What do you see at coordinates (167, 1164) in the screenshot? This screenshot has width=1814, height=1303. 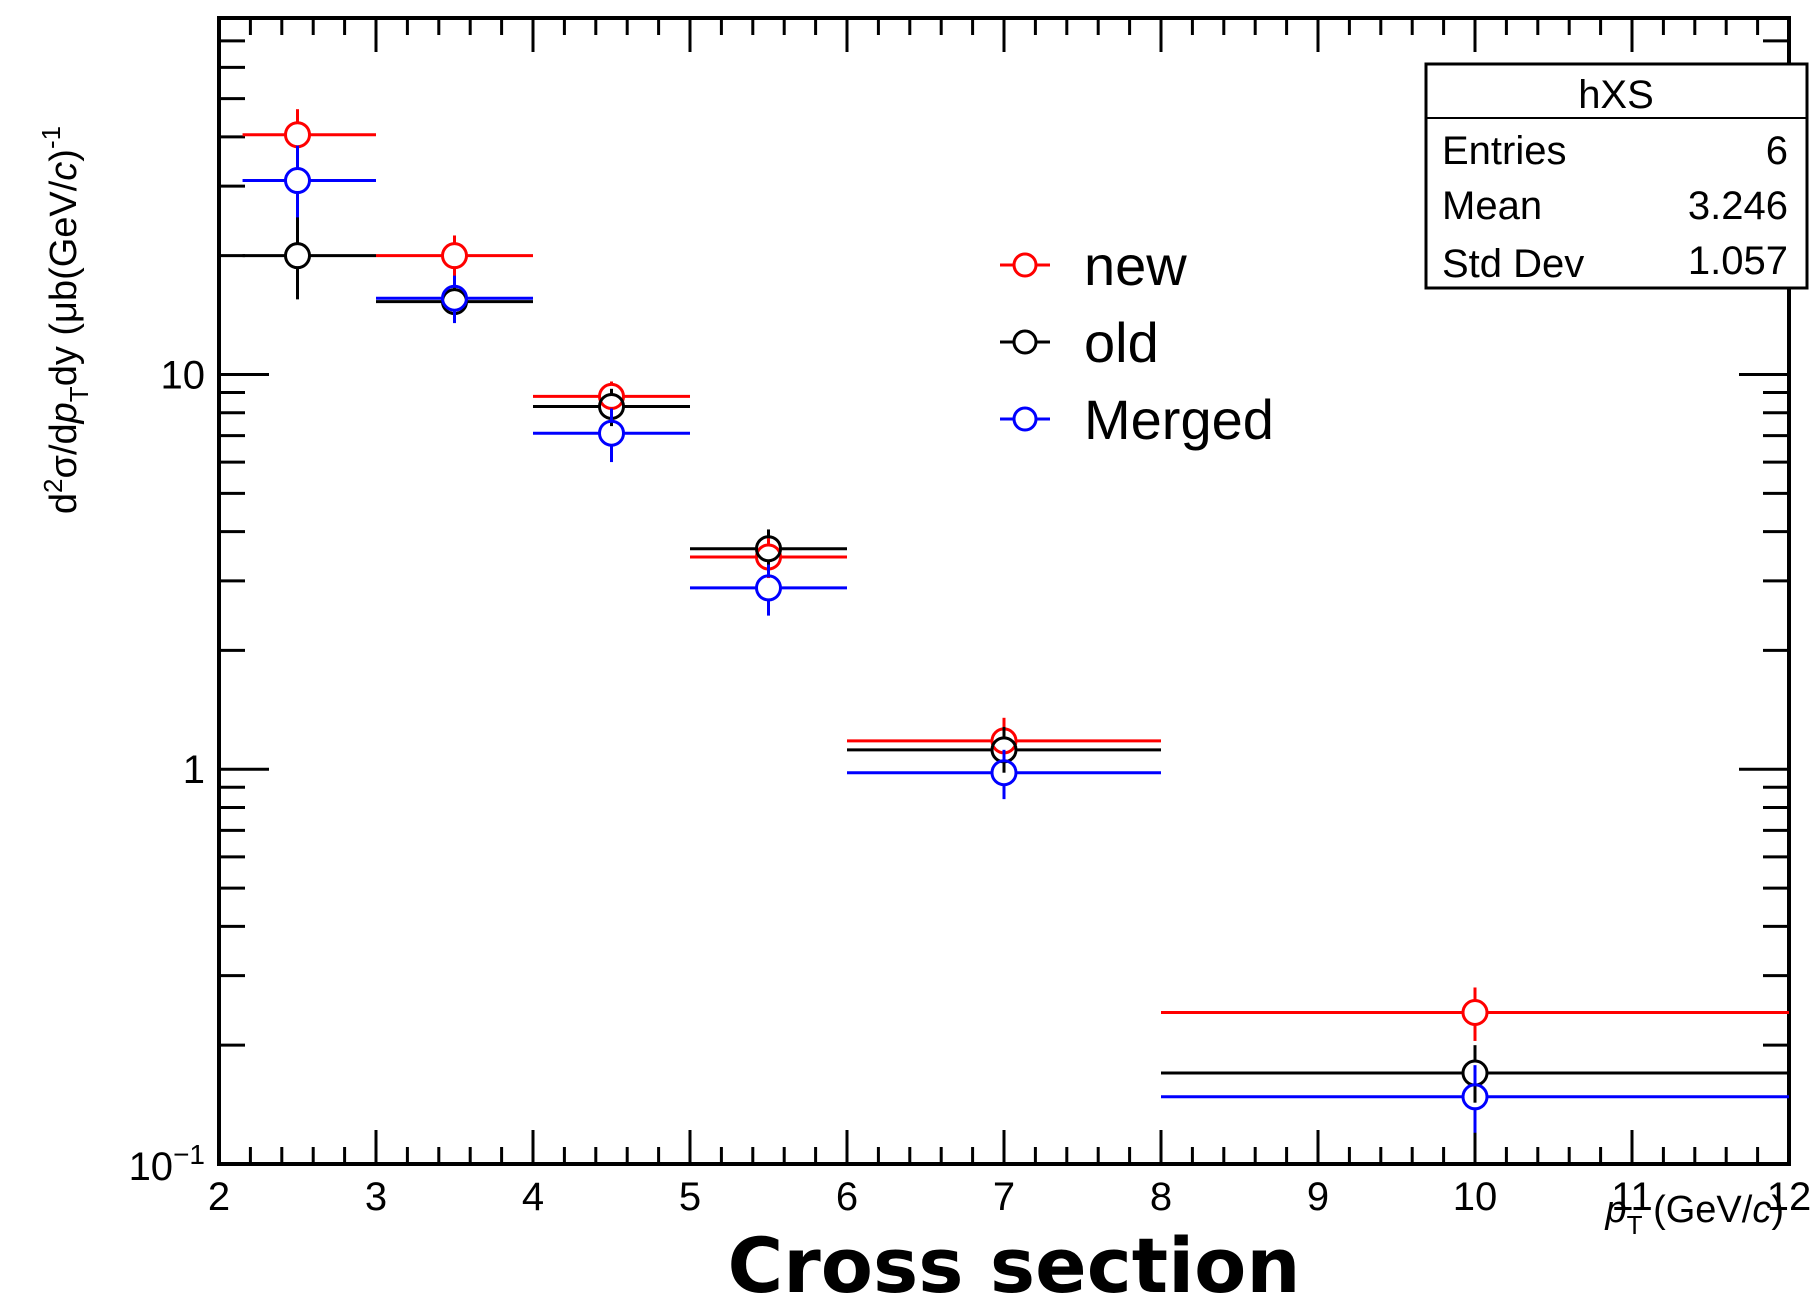 I see `y-tick-label: 10−1` at bounding box center [167, 1164].